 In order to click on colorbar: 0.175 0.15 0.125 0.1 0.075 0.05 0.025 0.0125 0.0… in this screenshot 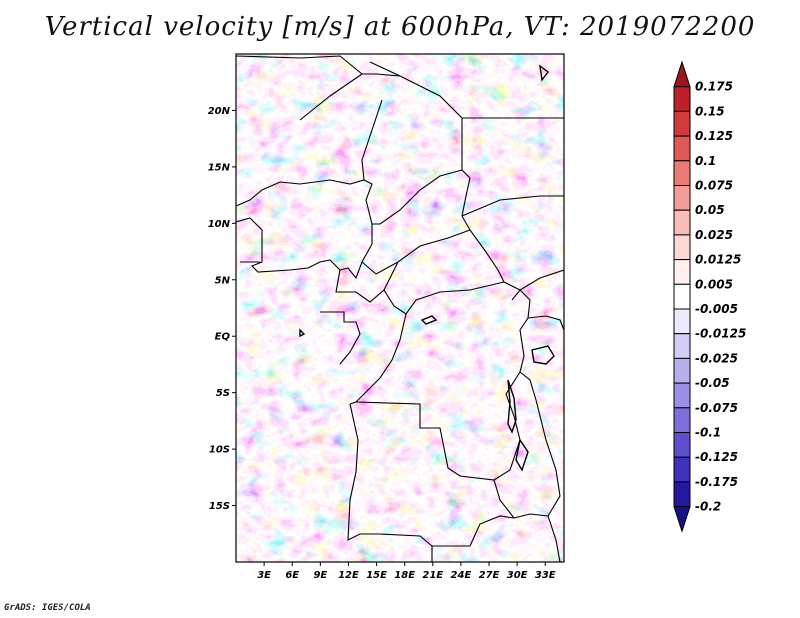, I will do `click(709, 296)`.